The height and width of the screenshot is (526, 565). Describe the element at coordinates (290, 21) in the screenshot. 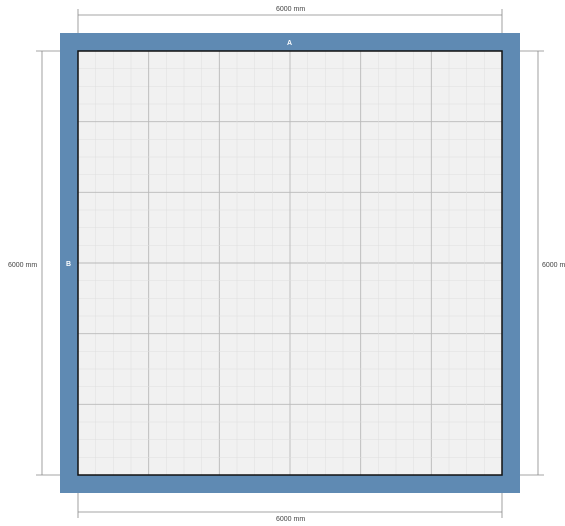

I see `top-dimension-line` at that location.